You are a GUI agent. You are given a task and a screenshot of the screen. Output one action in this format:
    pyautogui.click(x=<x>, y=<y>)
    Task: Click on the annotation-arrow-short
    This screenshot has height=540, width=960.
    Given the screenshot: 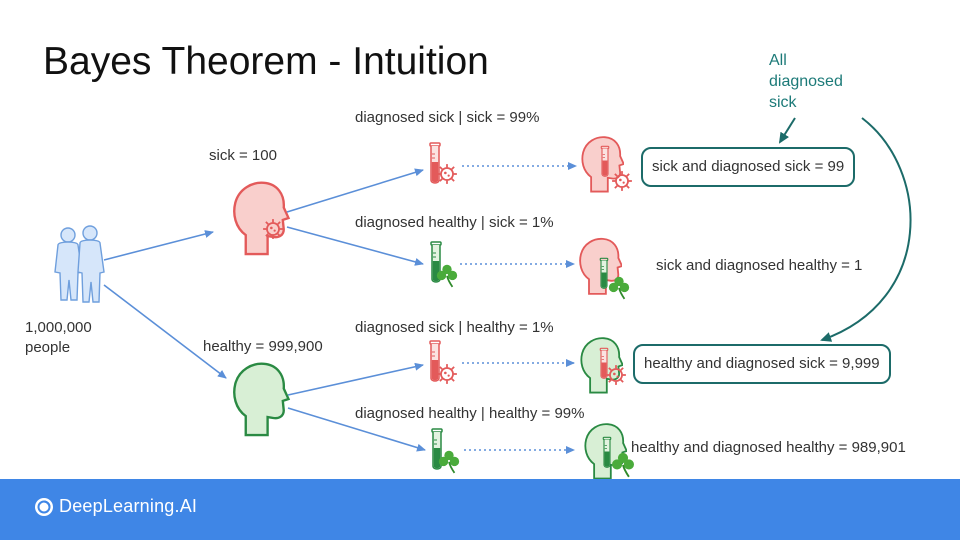 What is the action you would take?
    pyautogui.click(x=787, y=130)
    